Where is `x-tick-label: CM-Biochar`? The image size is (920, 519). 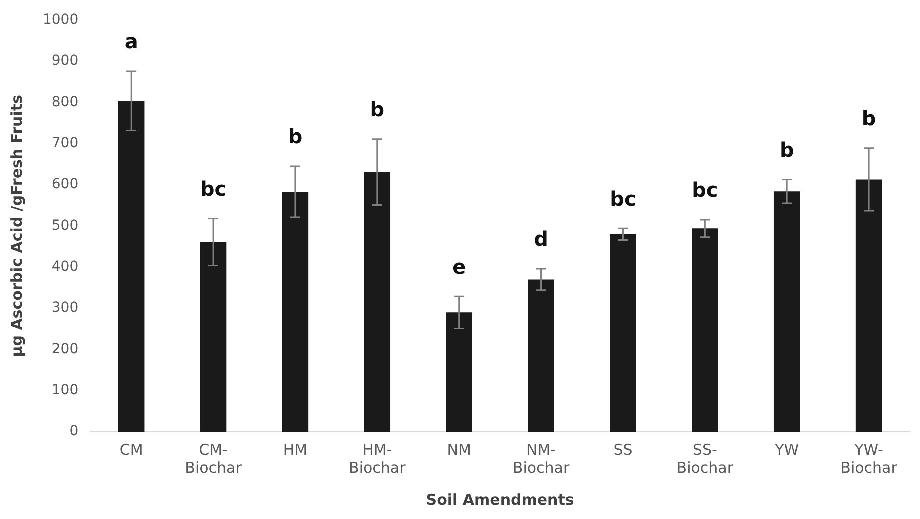 x-tick-label: CM-Biochar is located at coordinates (214, 458).